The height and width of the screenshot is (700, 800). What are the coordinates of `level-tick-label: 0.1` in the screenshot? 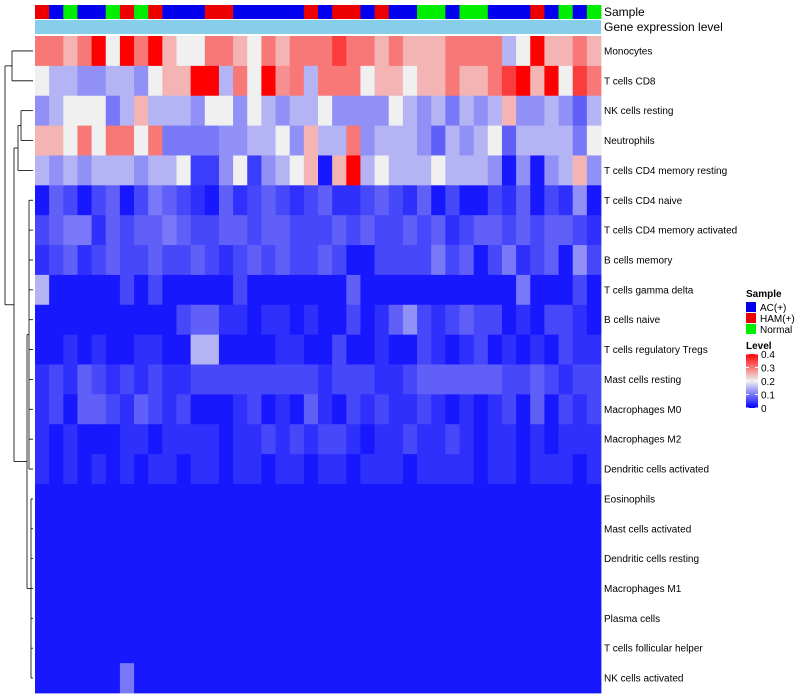 It's located at (768, 396).